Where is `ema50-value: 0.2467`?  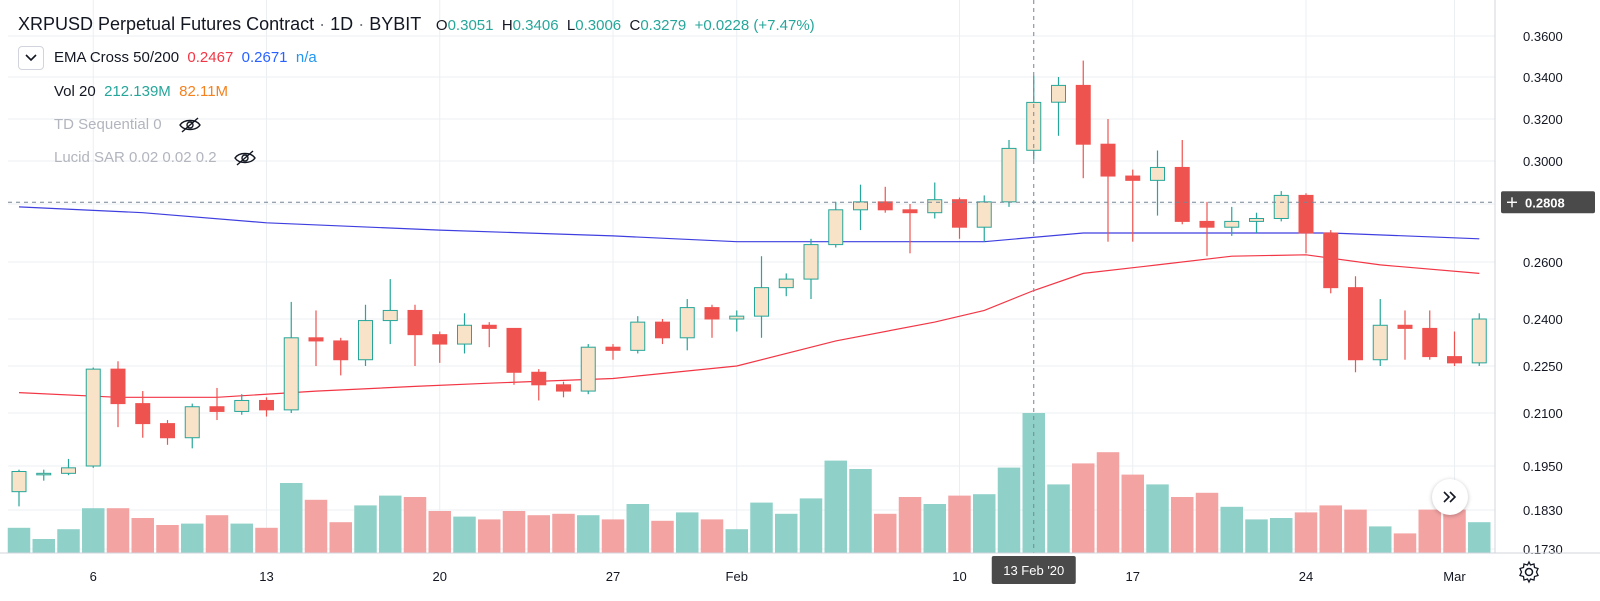 ema50-value: 0.2467 is located at coordinates (210, 57).